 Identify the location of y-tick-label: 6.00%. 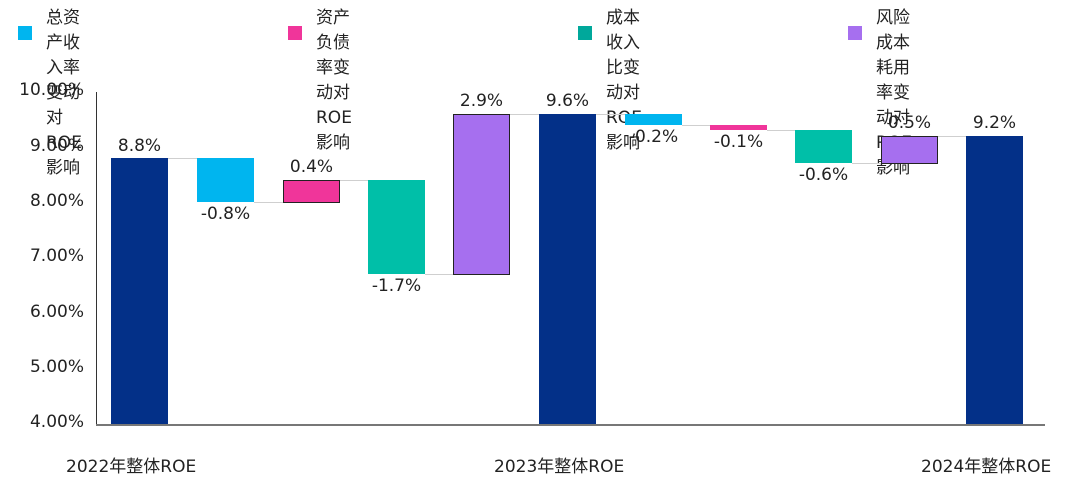
(56, 312).